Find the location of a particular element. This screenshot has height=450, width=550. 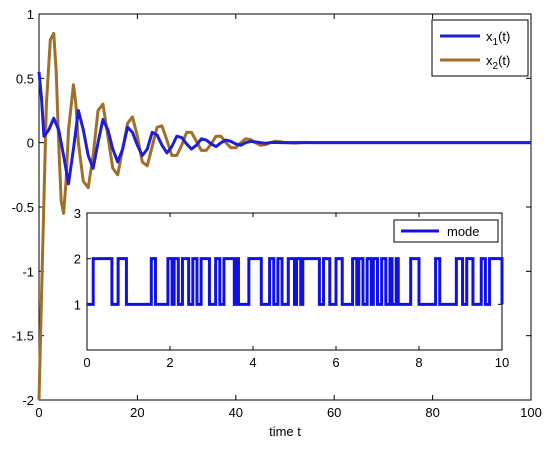

y-tick-label: -1 is located at coordinates (28, 271).